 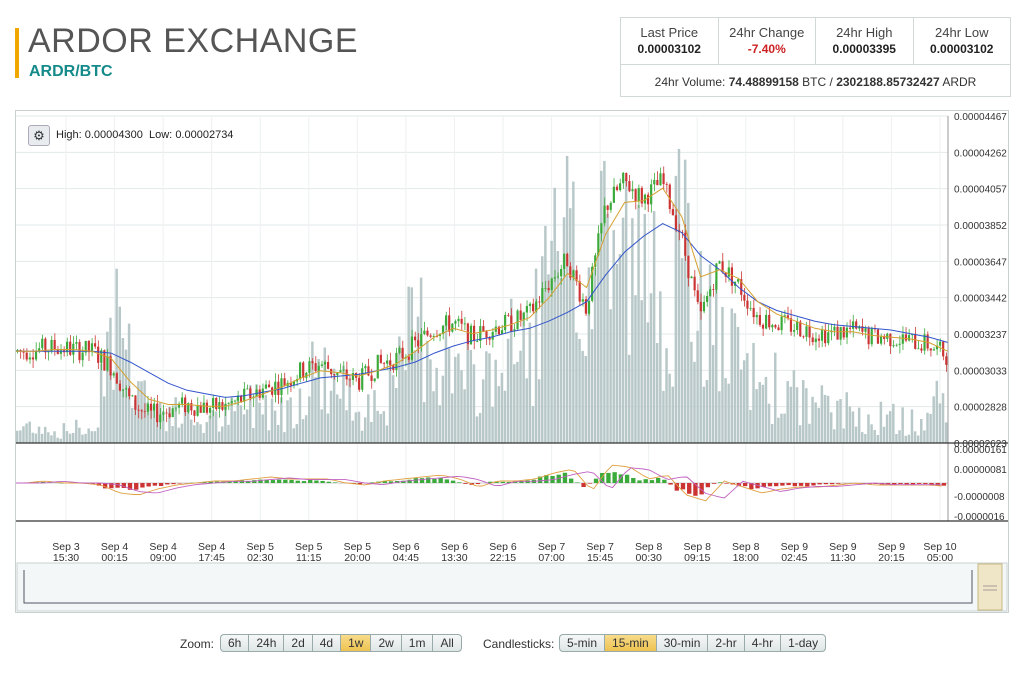 What do you see at coordinates (959, 82) in the screenshot?
I see `volume-ardr-unit: ARDR` at bounding box center [959, 82].